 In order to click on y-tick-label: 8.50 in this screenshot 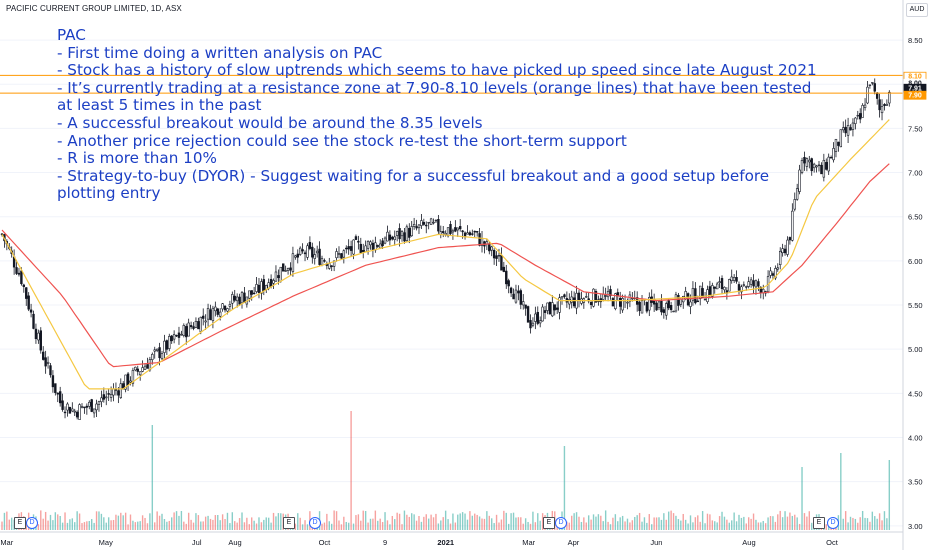, I will do `click(915, 40)`.